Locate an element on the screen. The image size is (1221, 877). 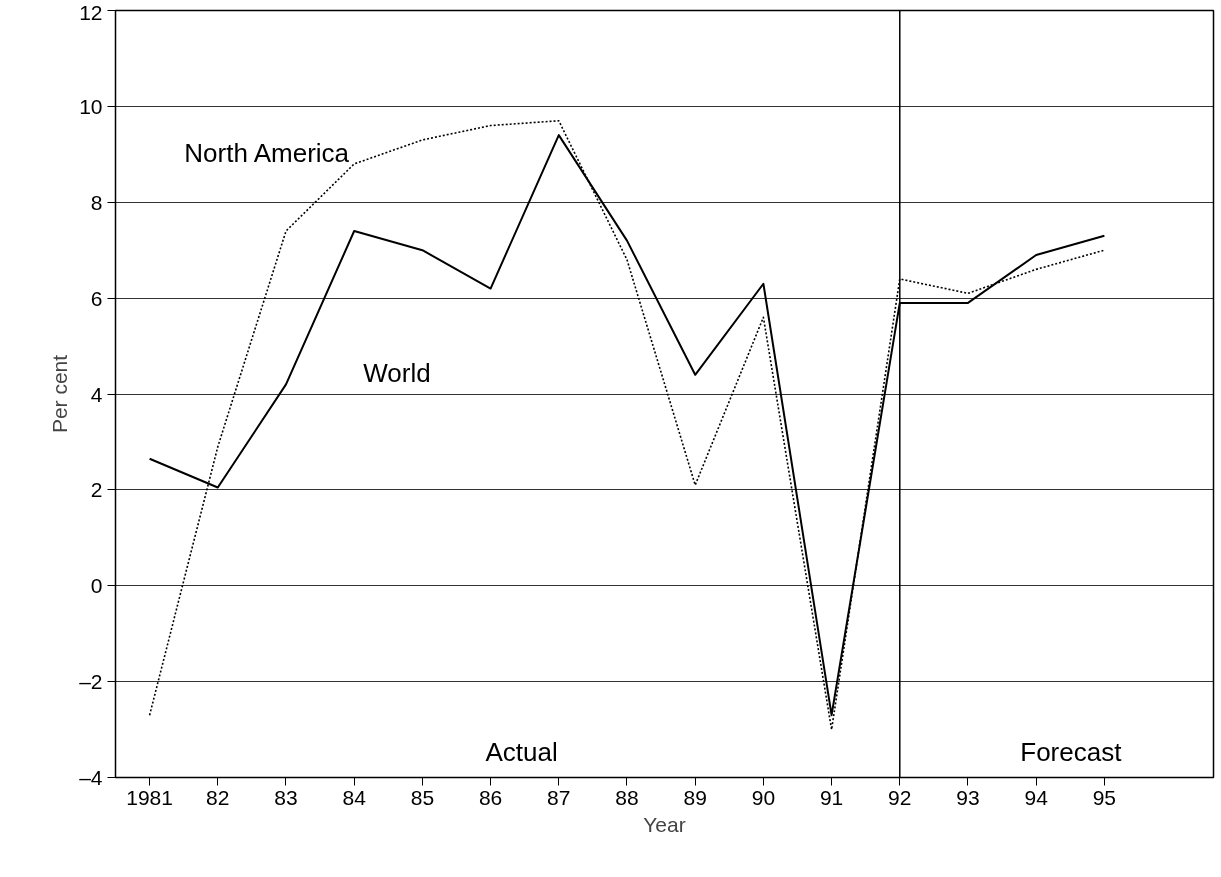
x-tick-label: 83 is located at coordinates (286, 797).